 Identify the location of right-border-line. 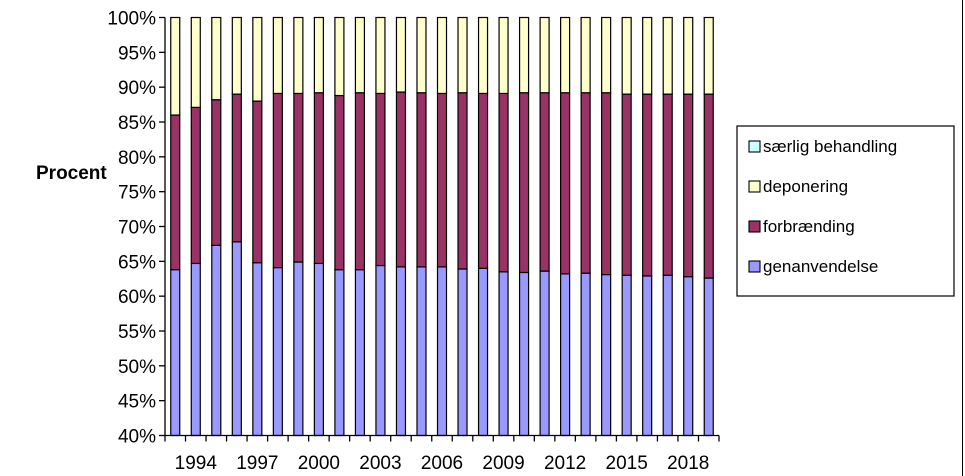
(962, 238).